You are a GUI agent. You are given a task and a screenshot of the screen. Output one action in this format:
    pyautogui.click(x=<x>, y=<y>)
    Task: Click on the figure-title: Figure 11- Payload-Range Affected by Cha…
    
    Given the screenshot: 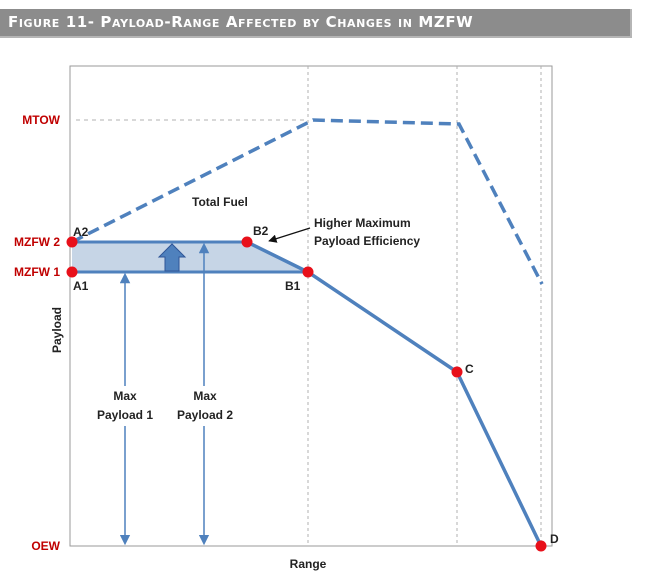 What is the action you would take?
    pyautogui.click(x=241, y=22)
    